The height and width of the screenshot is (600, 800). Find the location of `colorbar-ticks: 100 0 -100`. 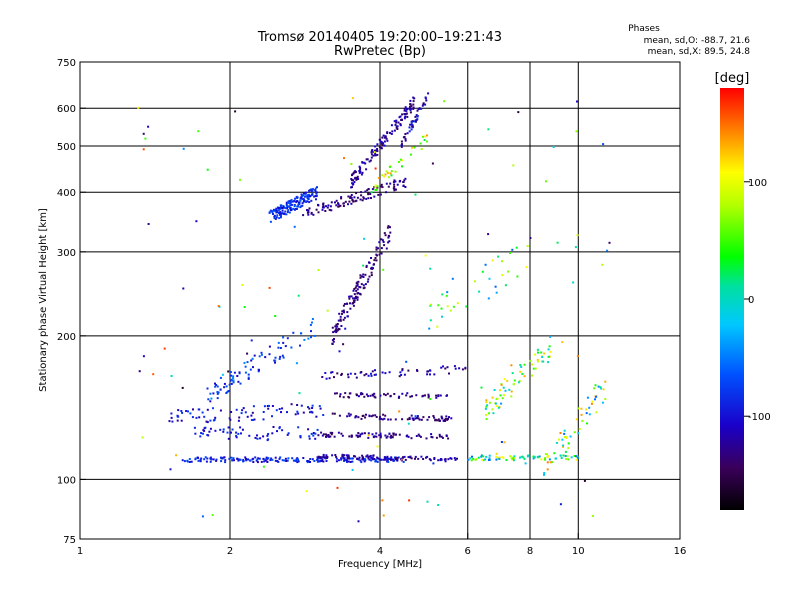

colorbar-ticks: 100 0 -100 is located at coordinates (757, 300).